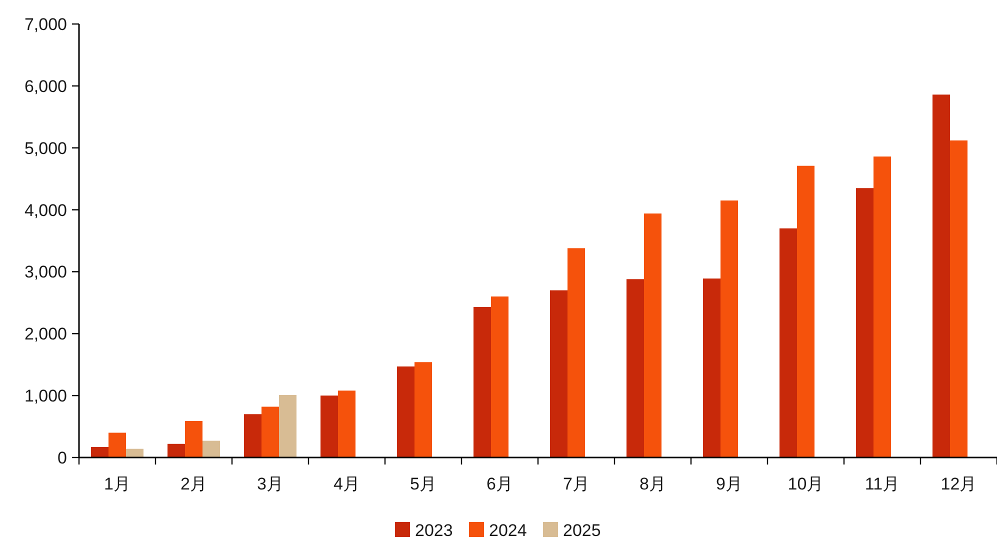 Image resolution: width=997 pixels, height=545 pixels. I want to click on x-tick-label: 9月, so click(729, 484).